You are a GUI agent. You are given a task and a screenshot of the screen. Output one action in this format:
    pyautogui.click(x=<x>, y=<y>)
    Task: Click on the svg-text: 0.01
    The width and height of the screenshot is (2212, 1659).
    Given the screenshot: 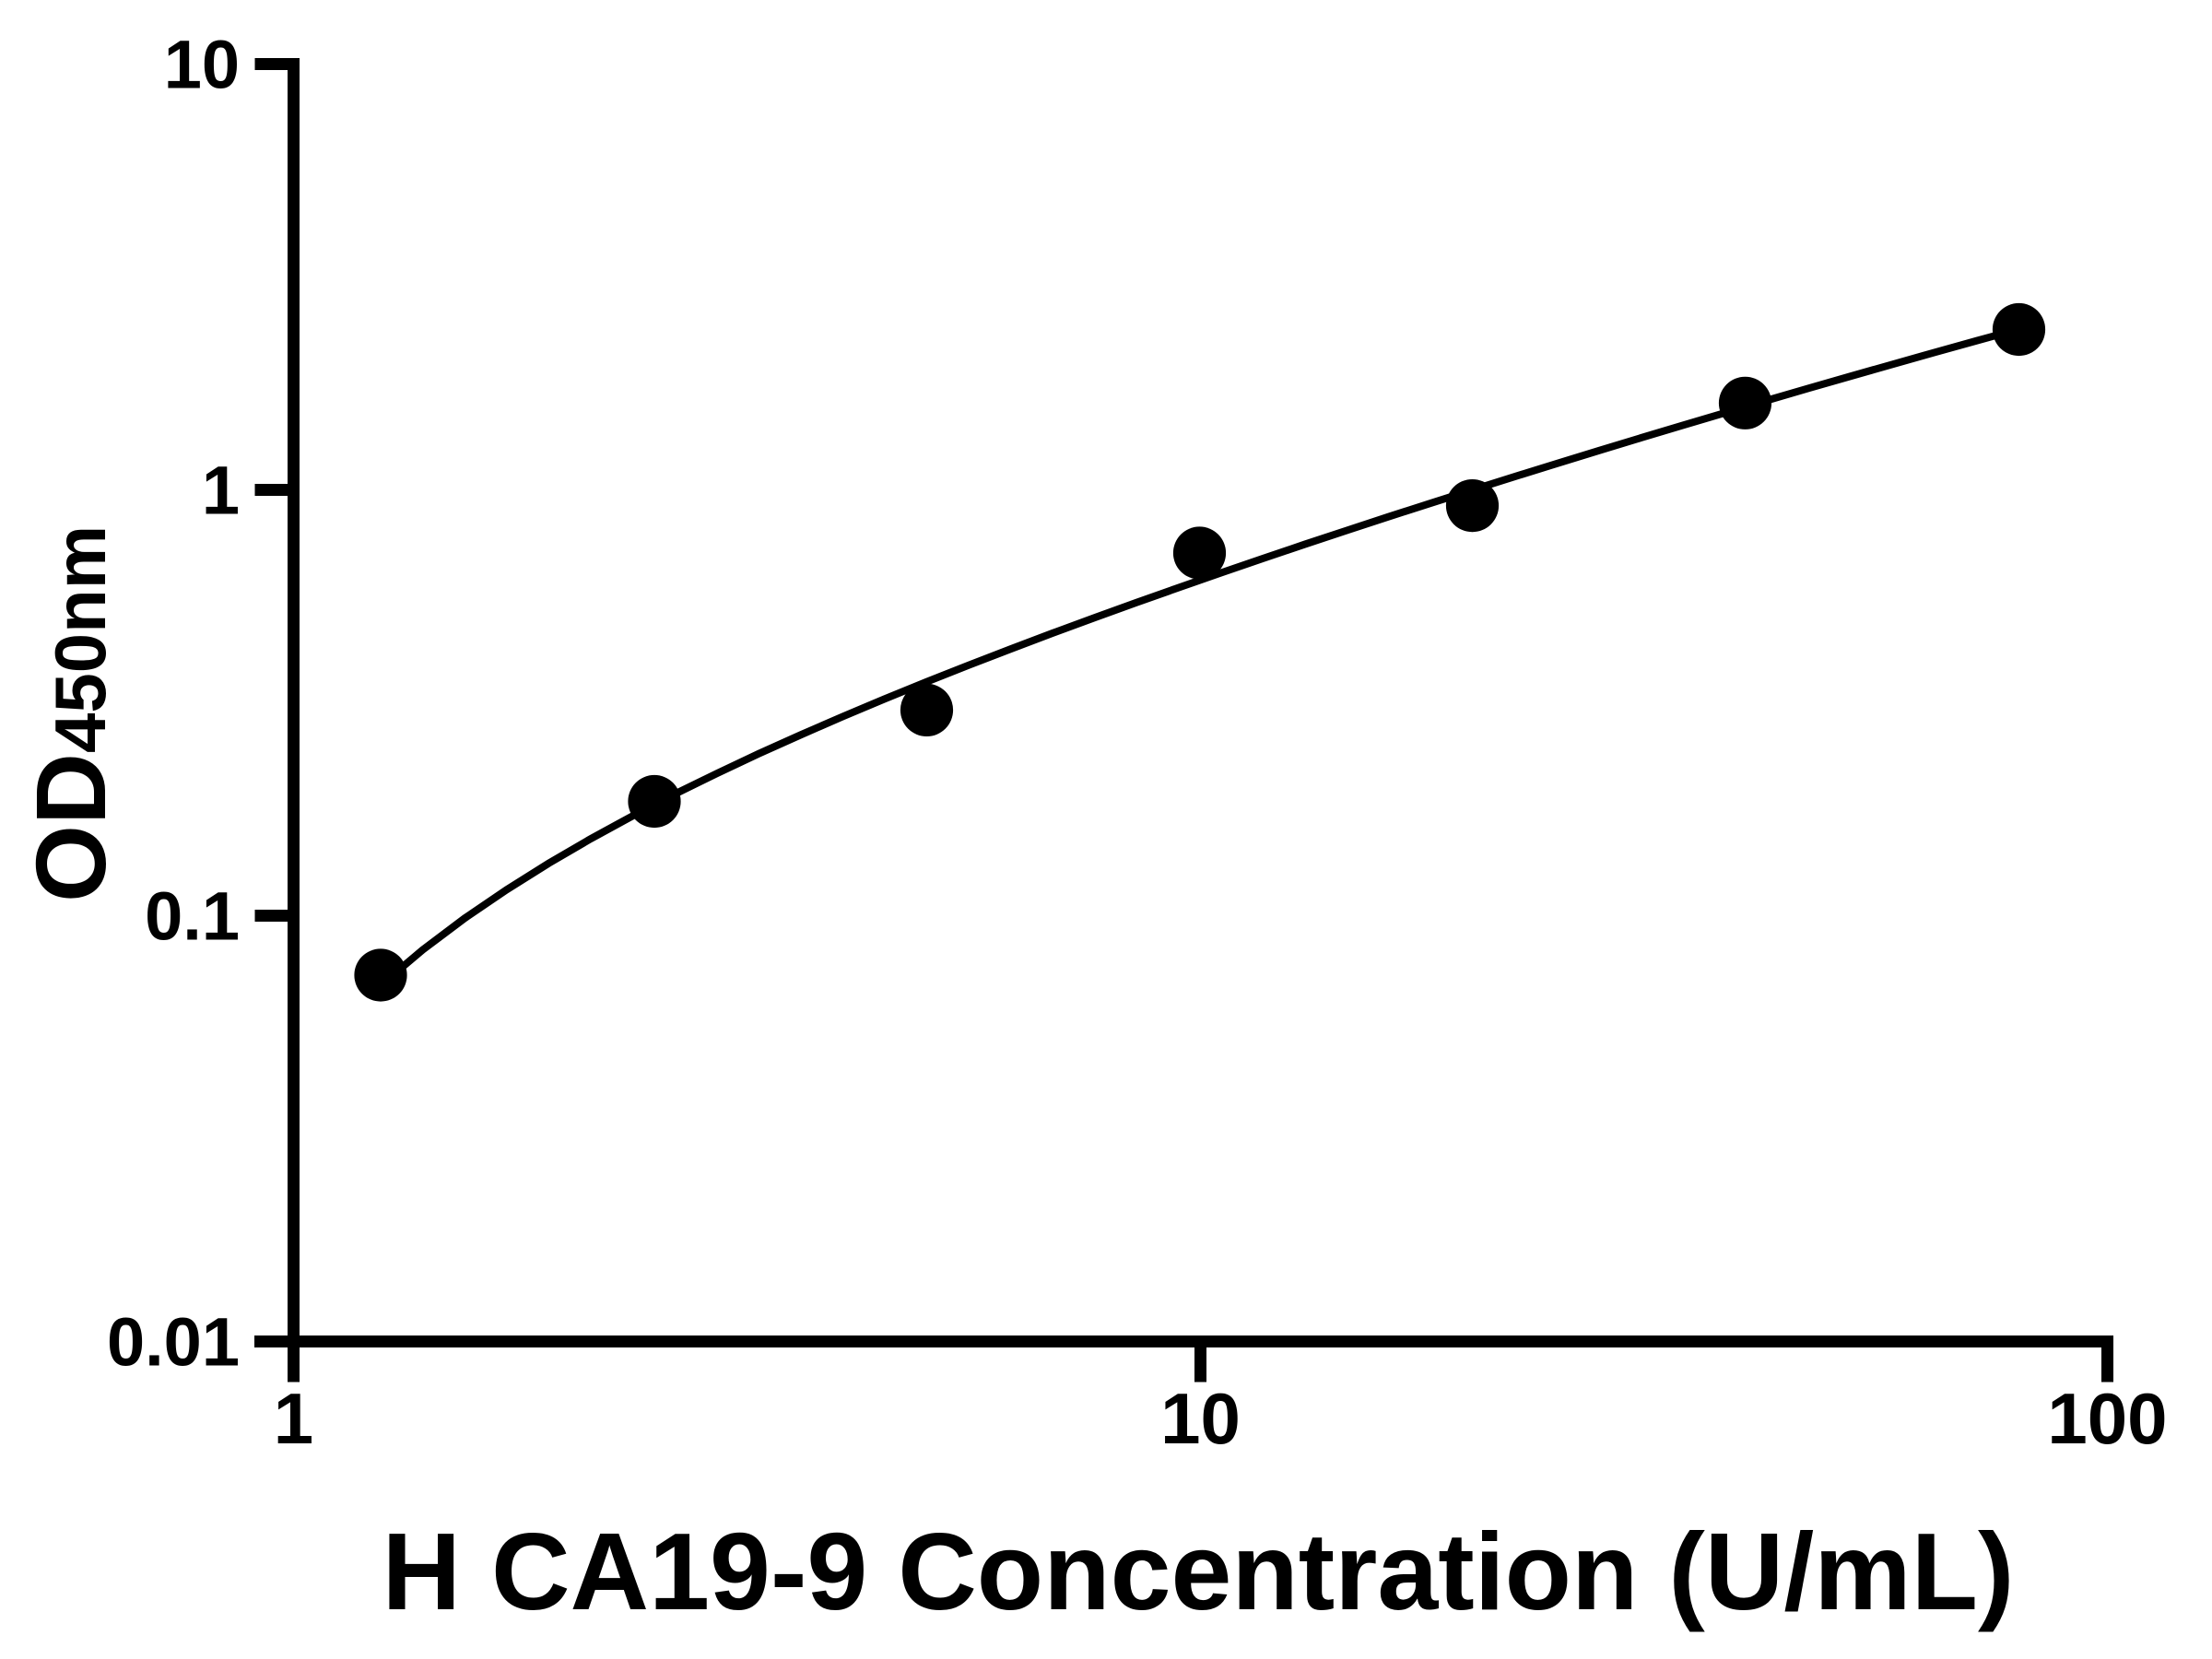 What is the action you would take?
    pyautogui.click(x=173, y=1342)
    